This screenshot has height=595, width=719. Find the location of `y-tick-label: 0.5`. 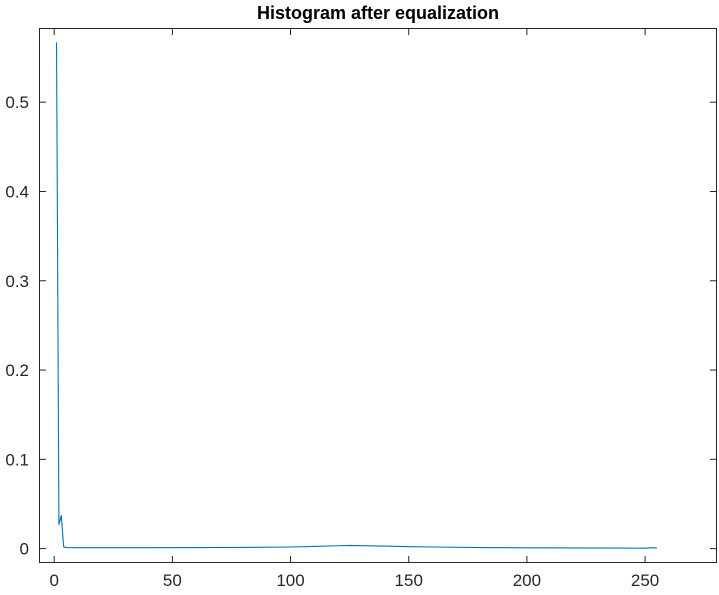

y-tick-label: 0.5 is located at coordinates (17, 102).